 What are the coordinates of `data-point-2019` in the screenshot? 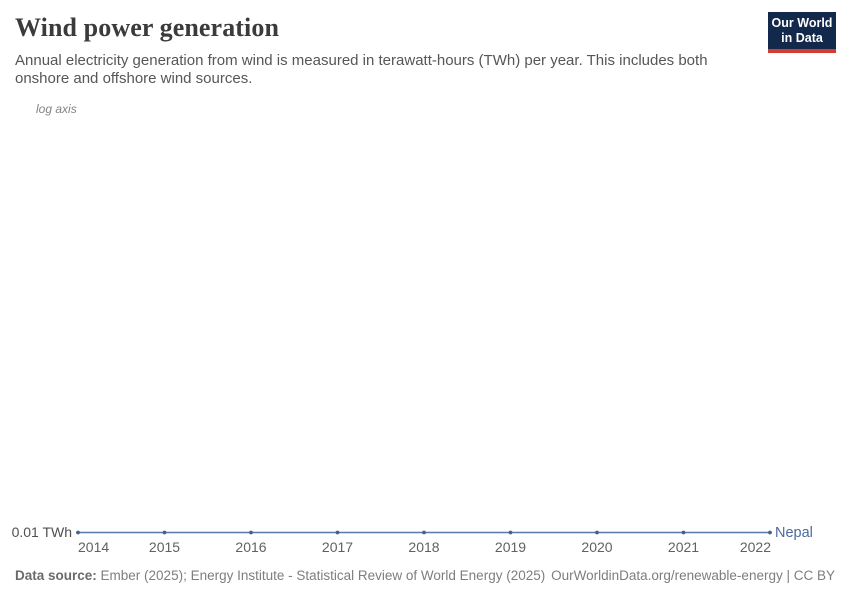 It's located at (510, 532).